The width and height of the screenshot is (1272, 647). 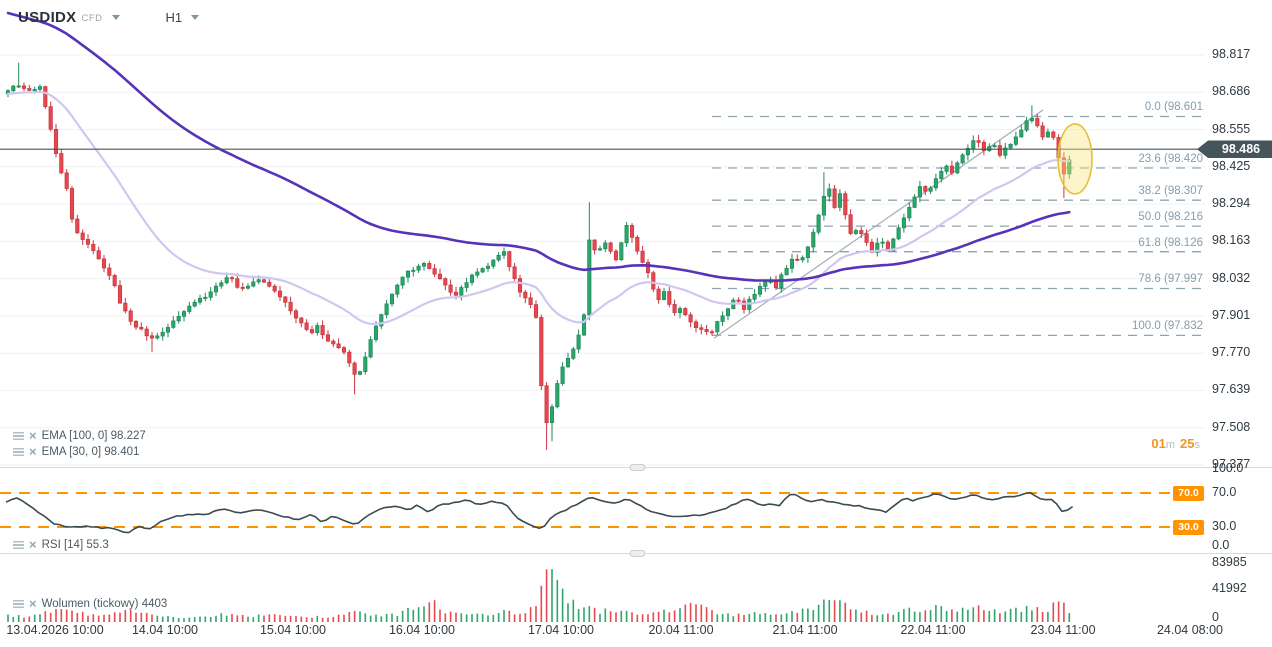 I want to click on candle-countdown-timer: 01m 25s, so click(x=1178, y=444).